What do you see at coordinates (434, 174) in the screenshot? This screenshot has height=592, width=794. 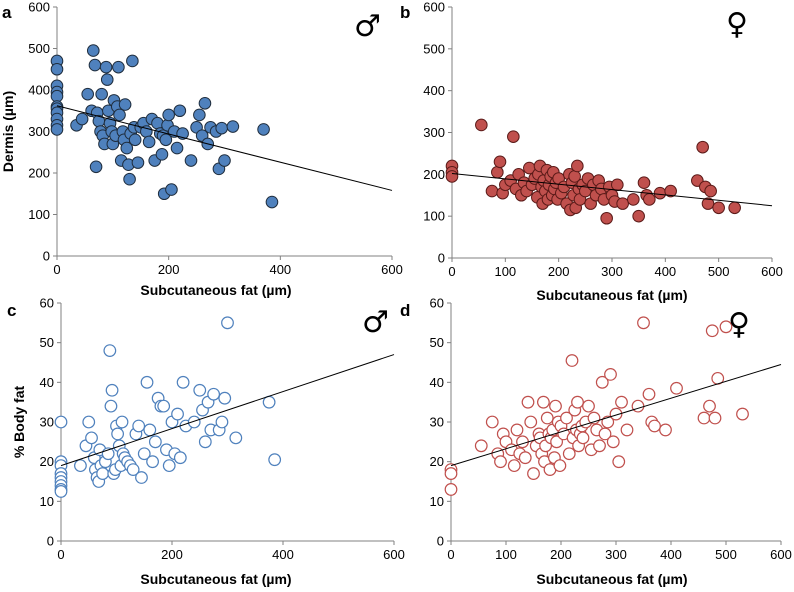 I see `y-tick-label: 200` at bounding box center [434, 174].